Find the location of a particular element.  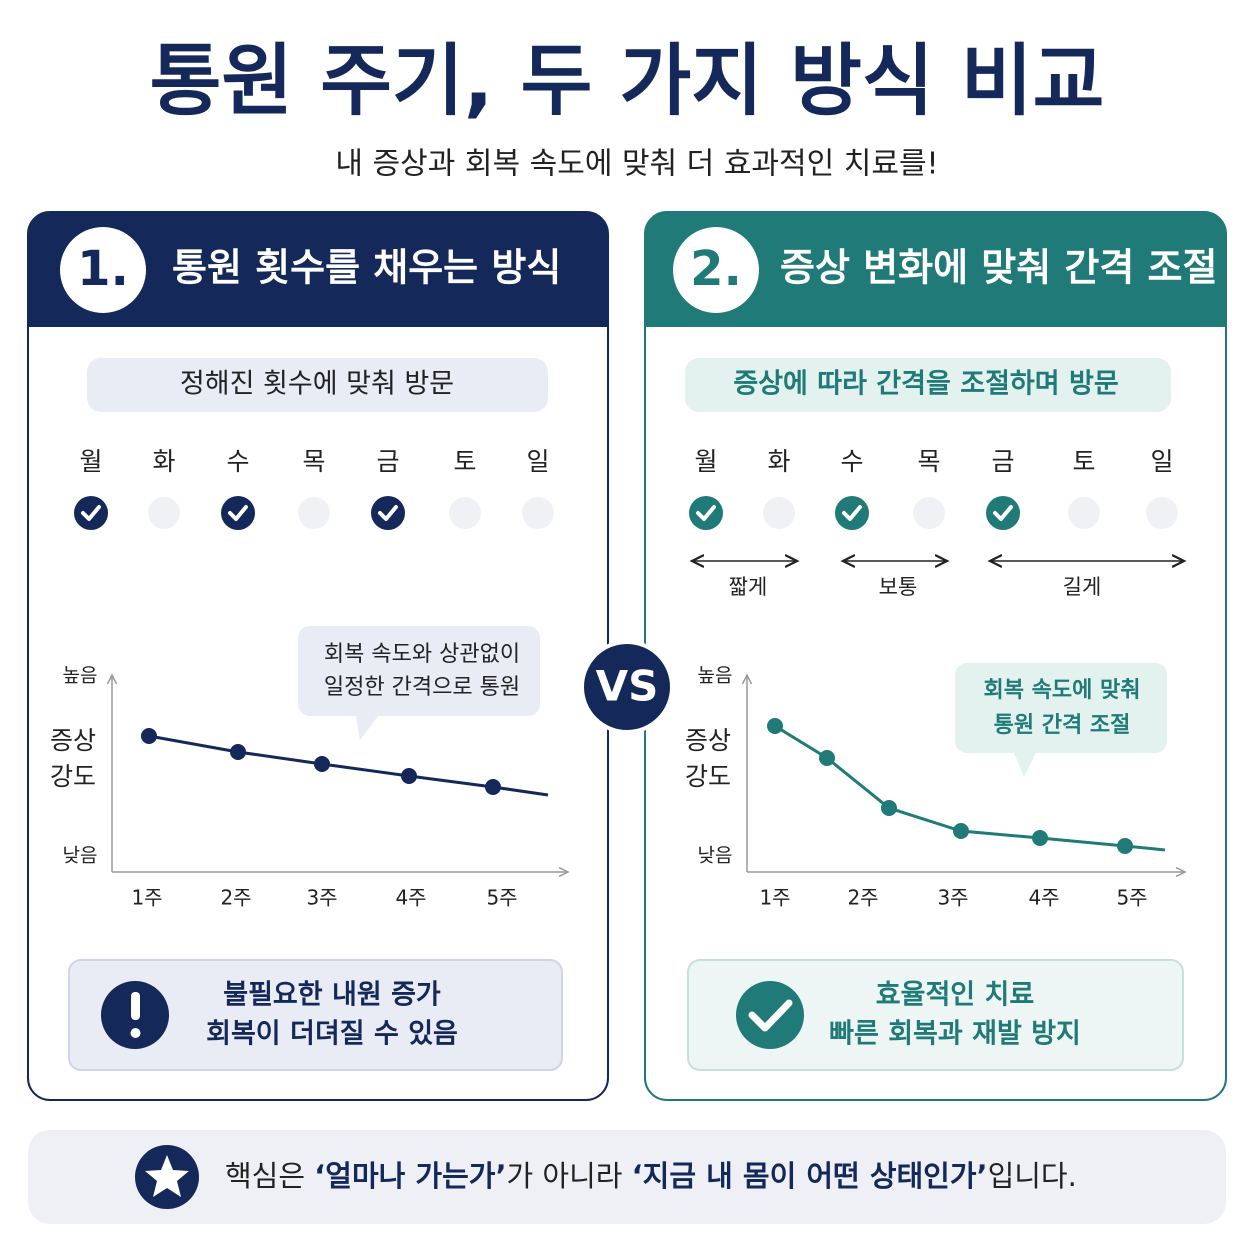

footer-part: 입니다. is located at coordinates (1032, 1176).